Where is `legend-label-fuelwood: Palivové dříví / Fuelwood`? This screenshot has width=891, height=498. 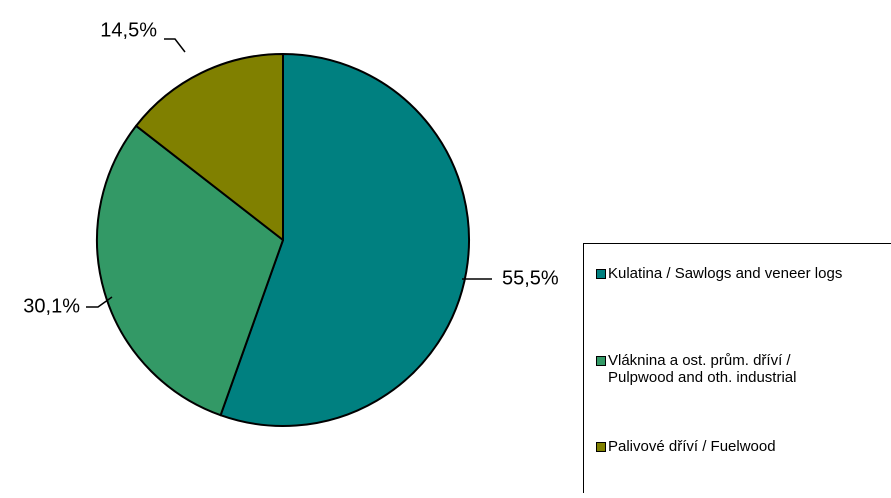 legend-label-fuelwood: Palivové dříví / Fuelwood is located at coordinates (692, 446).